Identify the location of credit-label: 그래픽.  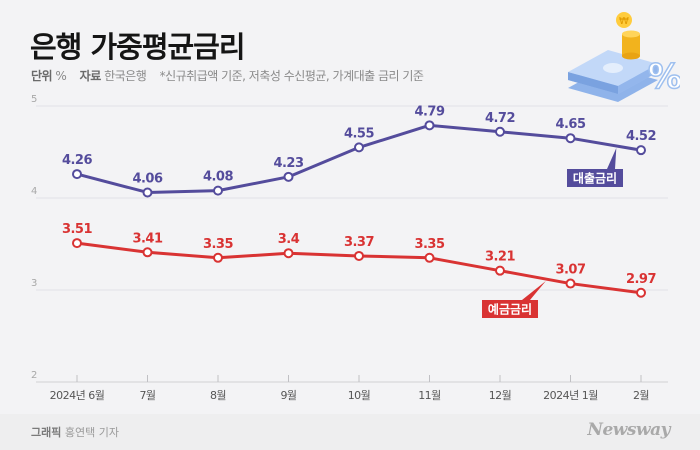
(46, 432).